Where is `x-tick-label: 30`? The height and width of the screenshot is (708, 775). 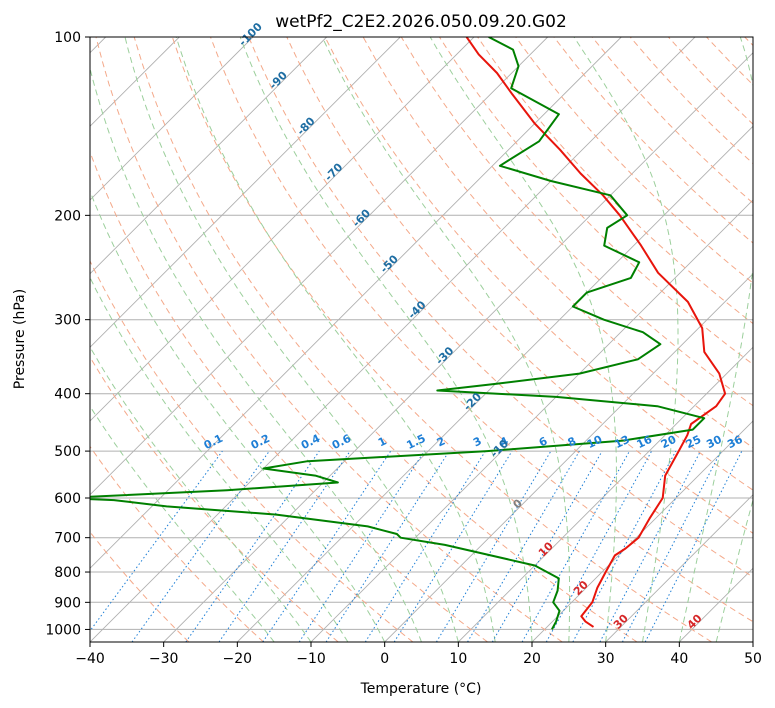
x-tick-label: 30 is located at coordinates (606, 659).